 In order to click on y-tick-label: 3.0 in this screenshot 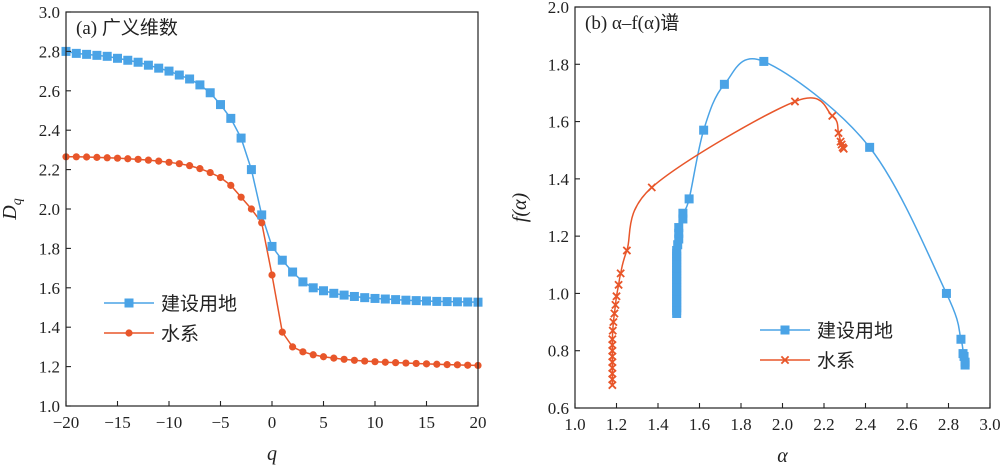, I will do `click(49, 12)`.